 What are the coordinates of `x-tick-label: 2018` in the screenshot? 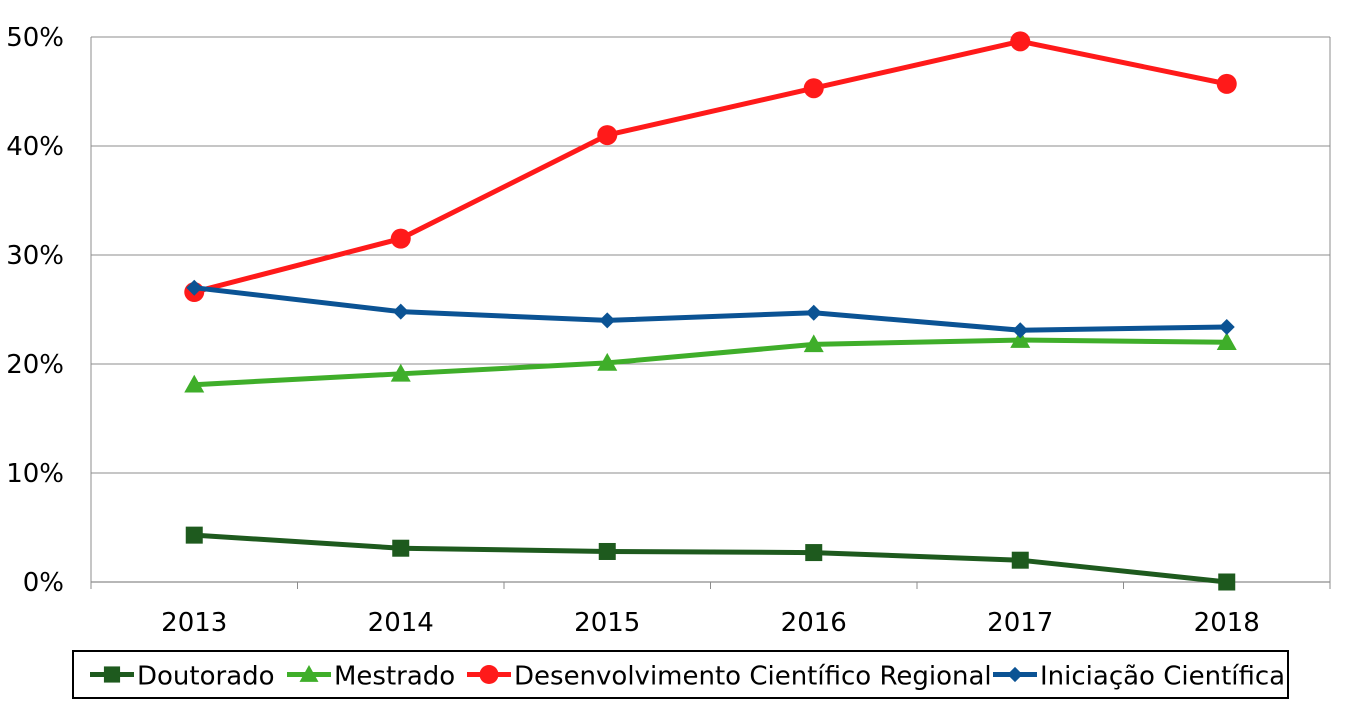 It's located at (1227, 623).